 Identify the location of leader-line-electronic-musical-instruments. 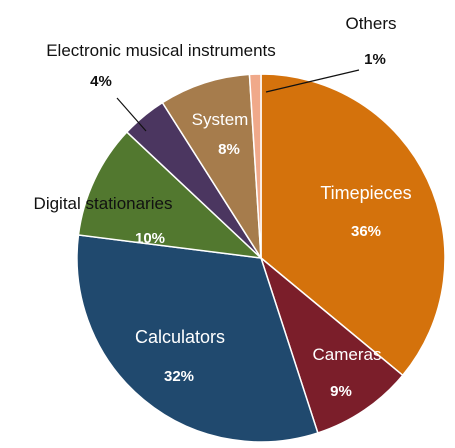
(131, 114).